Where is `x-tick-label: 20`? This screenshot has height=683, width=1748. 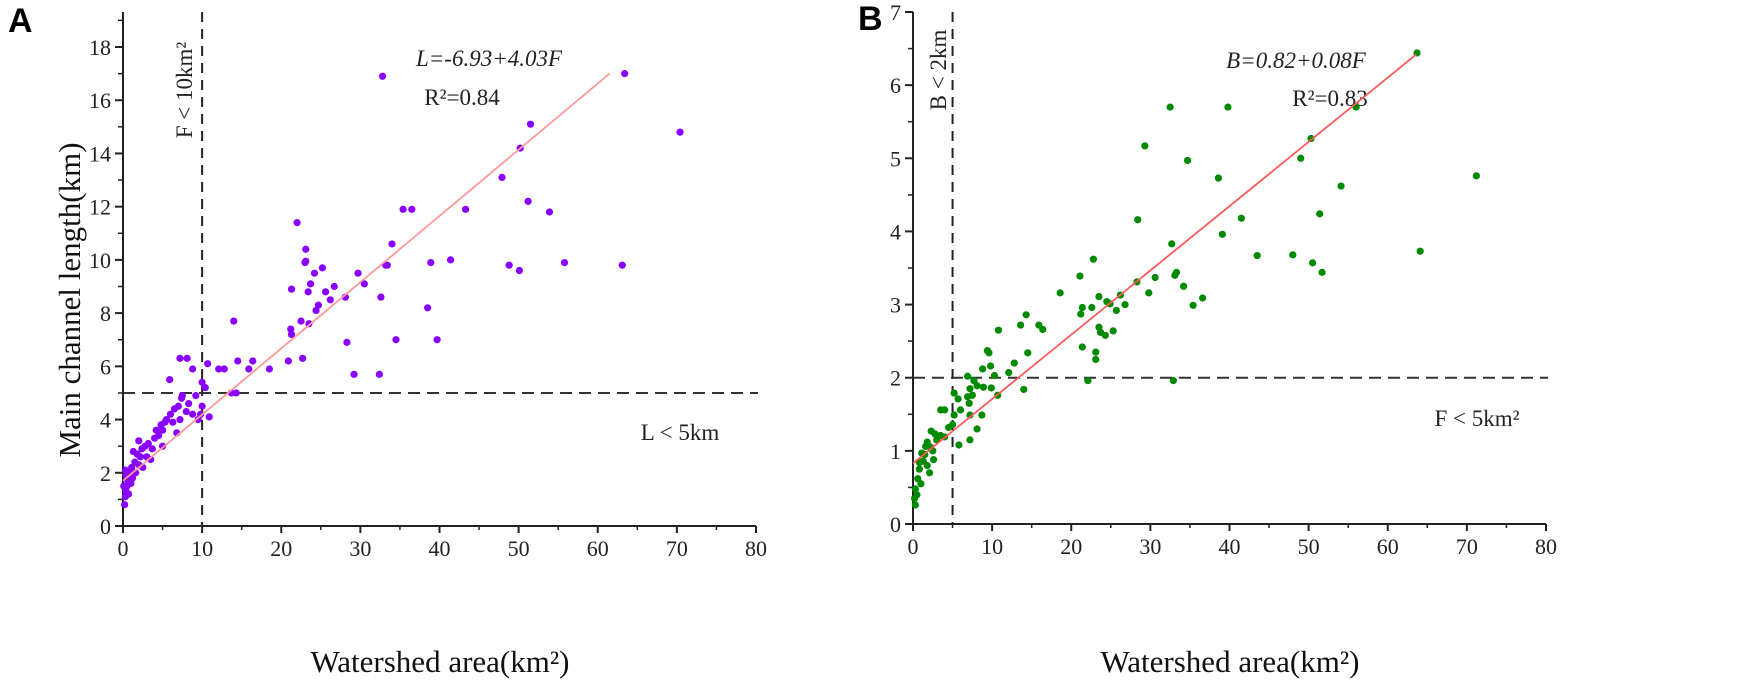 x-tick-label: 20 is located at coordinates (281, 548).